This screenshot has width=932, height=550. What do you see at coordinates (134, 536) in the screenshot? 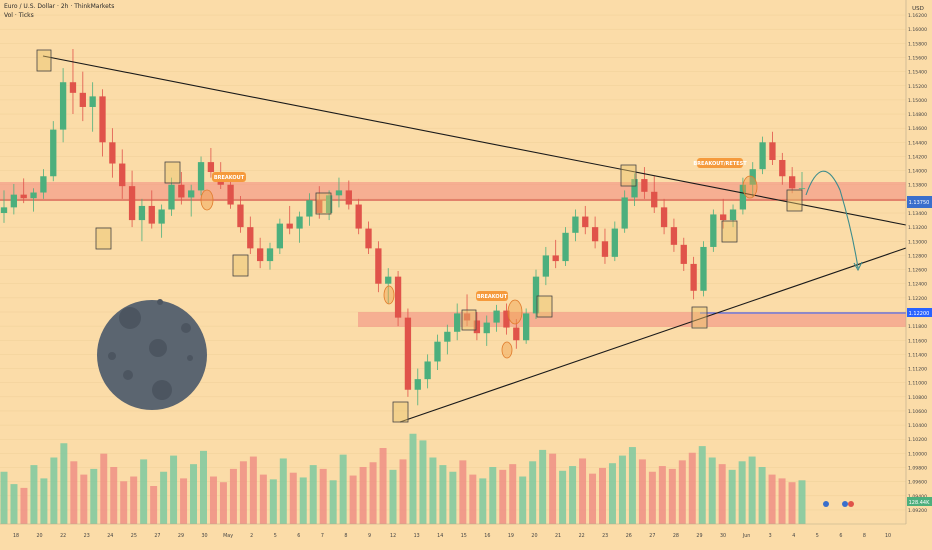
I see `time-tick-label: 25` at bounding box center [134, 536].